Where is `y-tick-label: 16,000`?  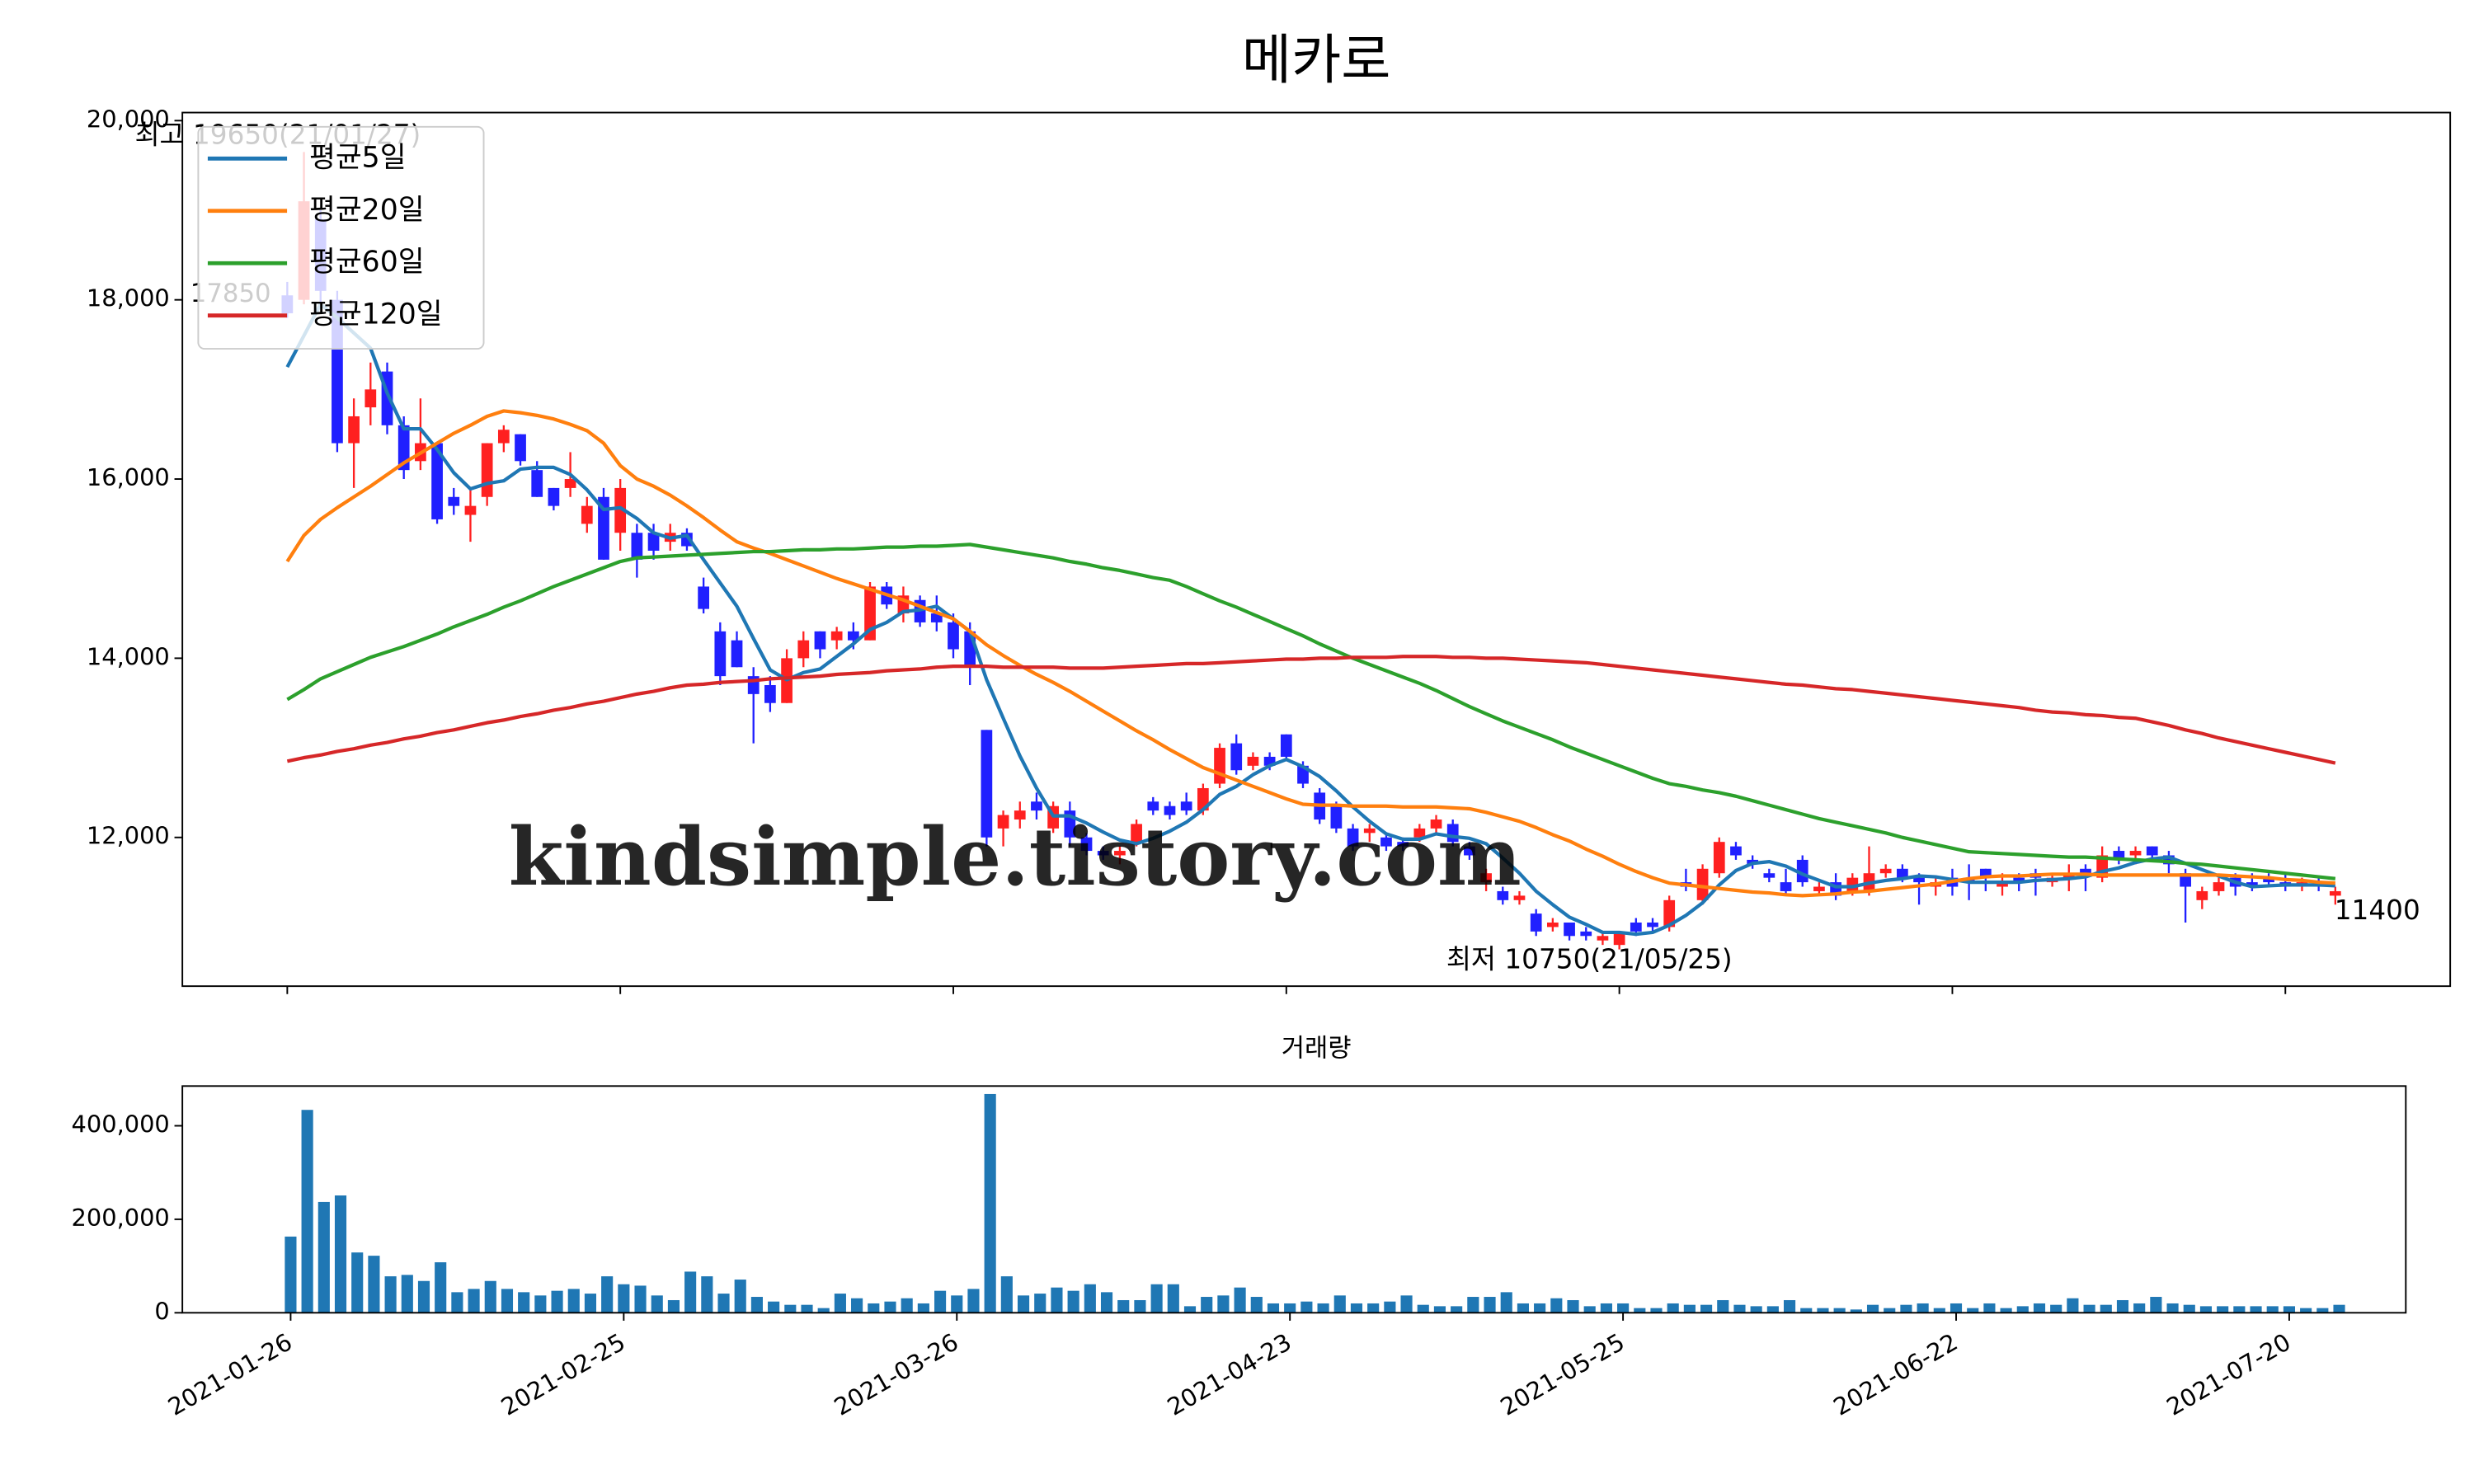
y-tick-label: 16,000 is located at coordinates (128, 477).